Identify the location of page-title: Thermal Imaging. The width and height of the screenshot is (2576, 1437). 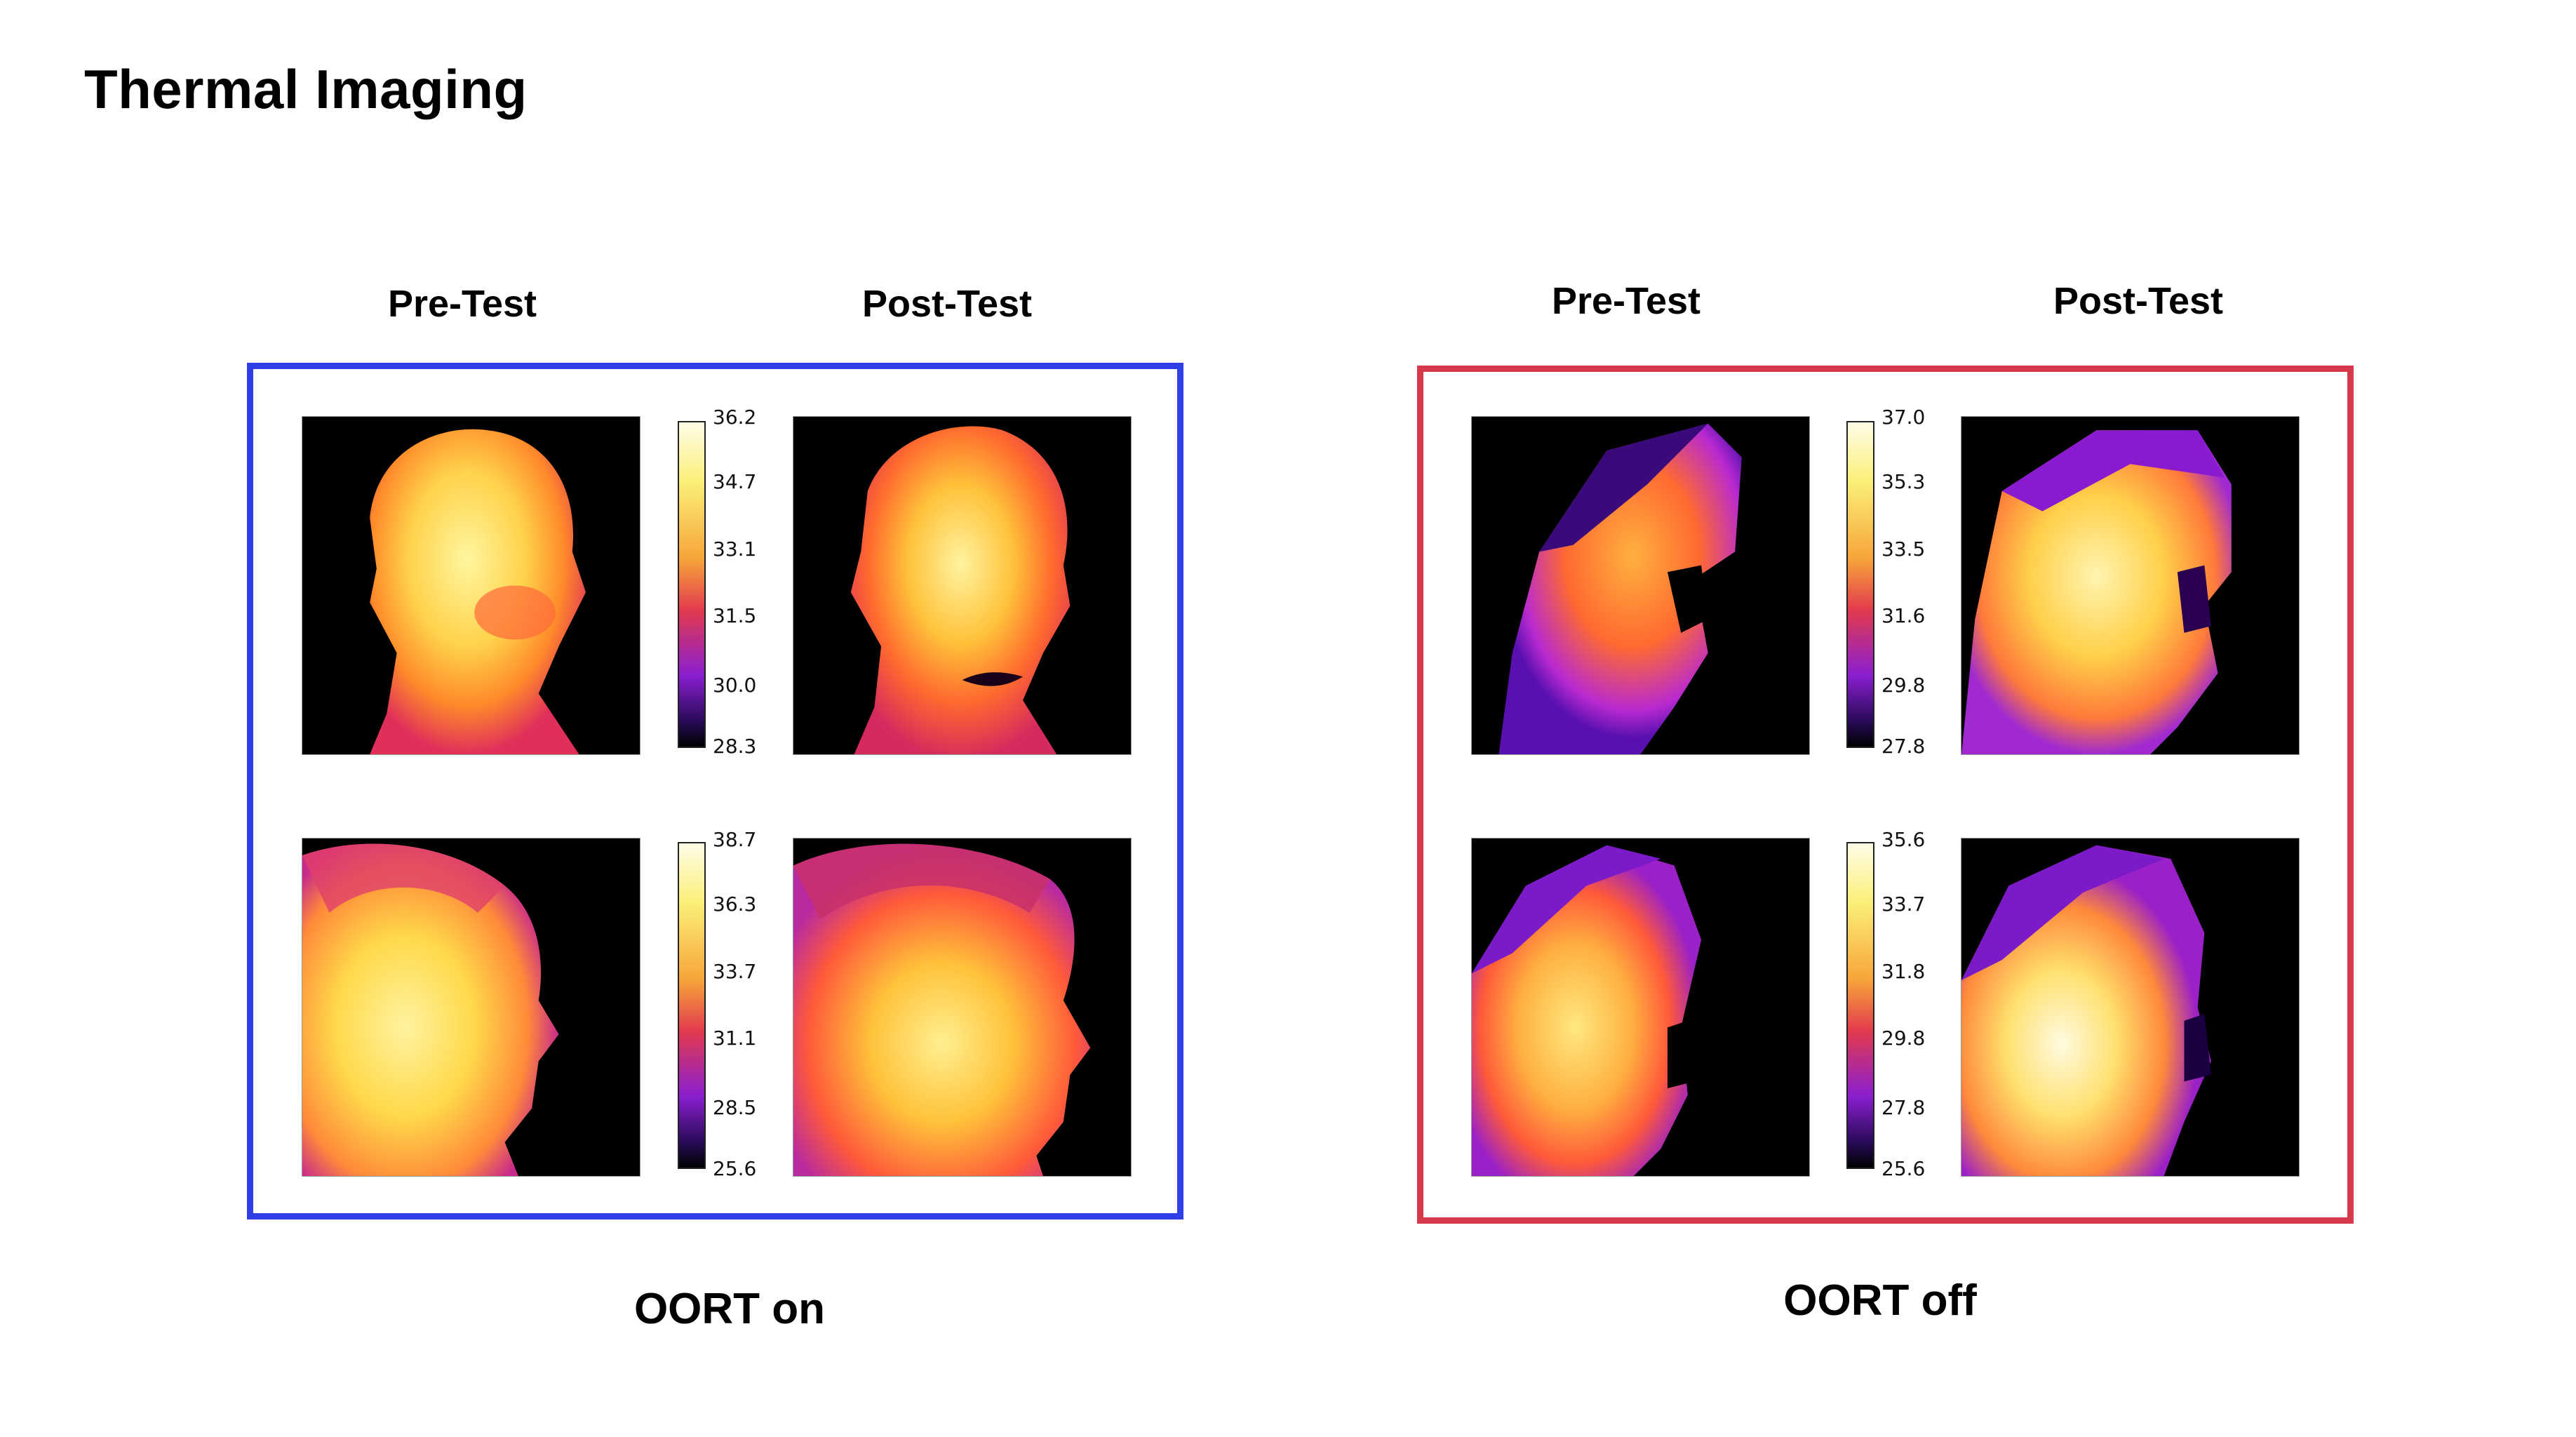
(306, 89).